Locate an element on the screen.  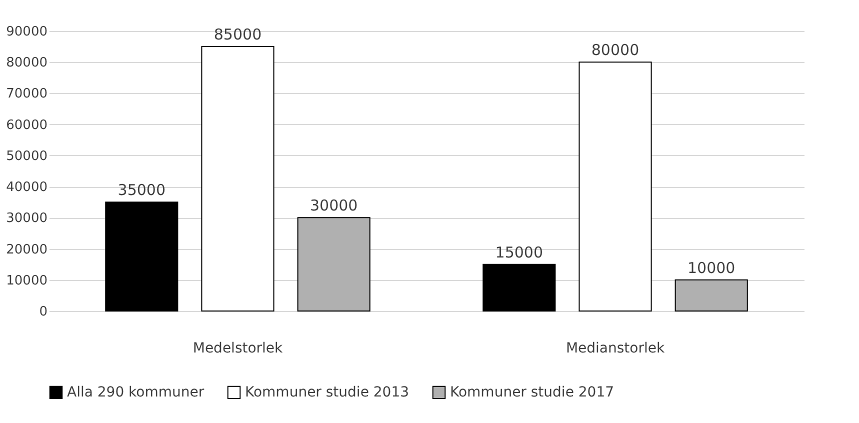
data-label: 35000 is located at coordinates (142, 190).